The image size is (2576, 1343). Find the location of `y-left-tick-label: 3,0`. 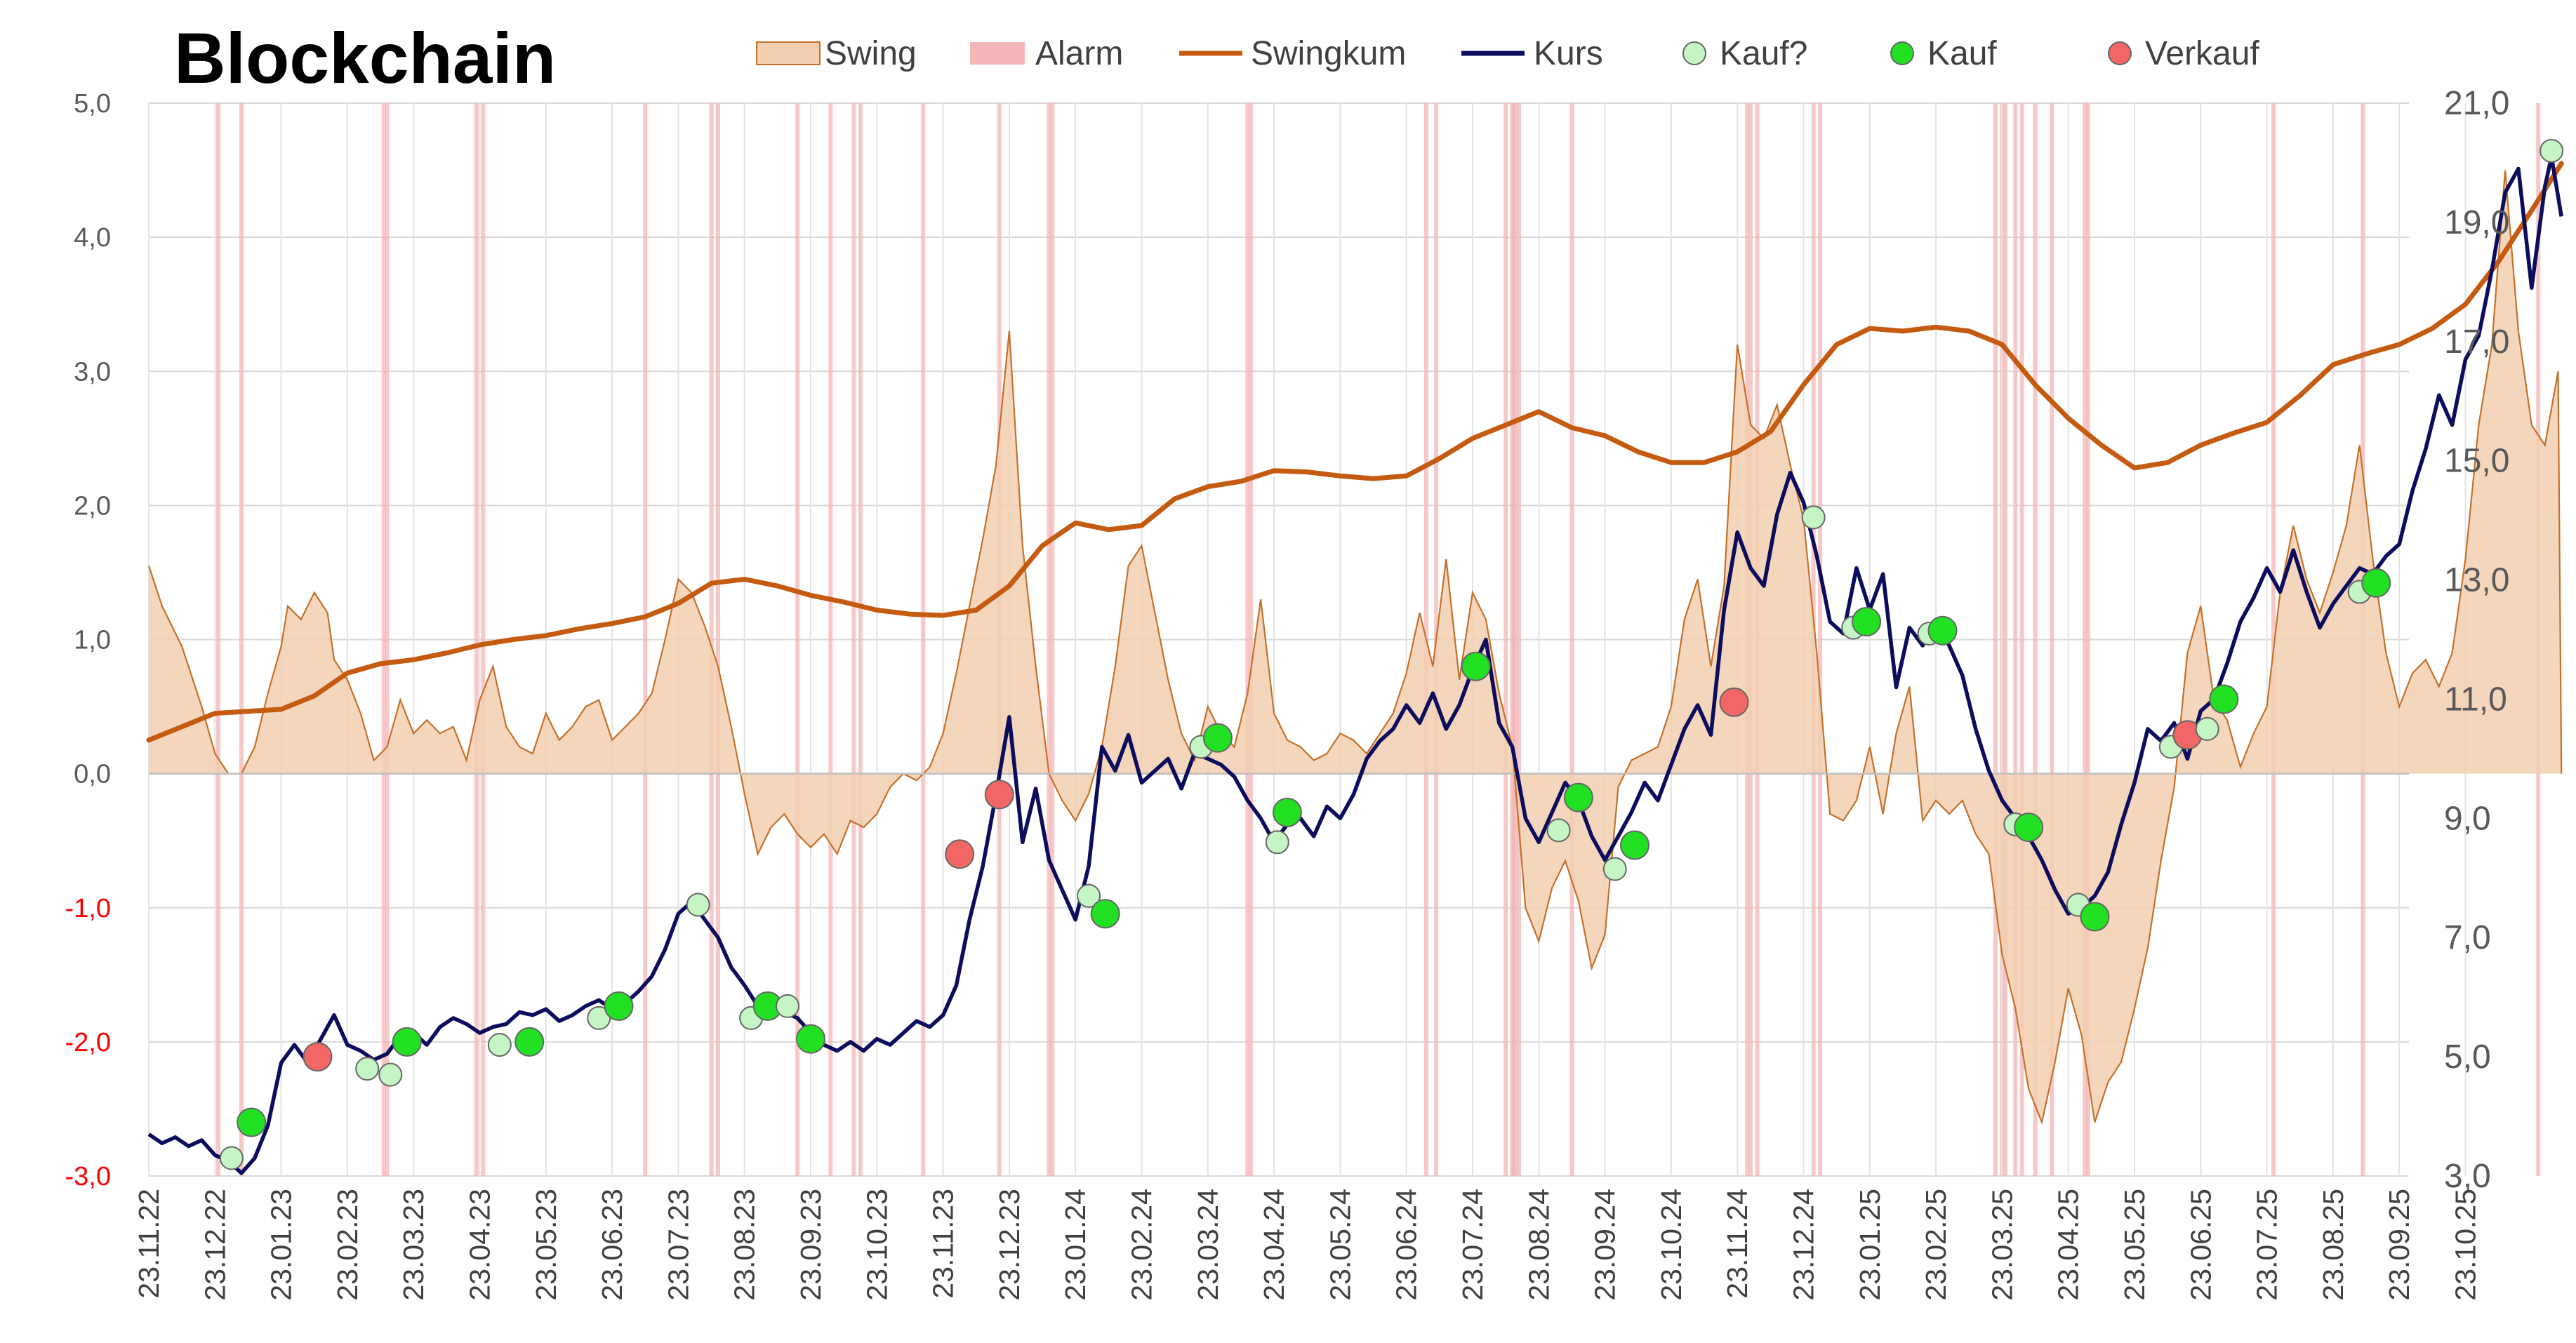

y-left-tick-label: 3,0 is located at coordinates (93, 372).